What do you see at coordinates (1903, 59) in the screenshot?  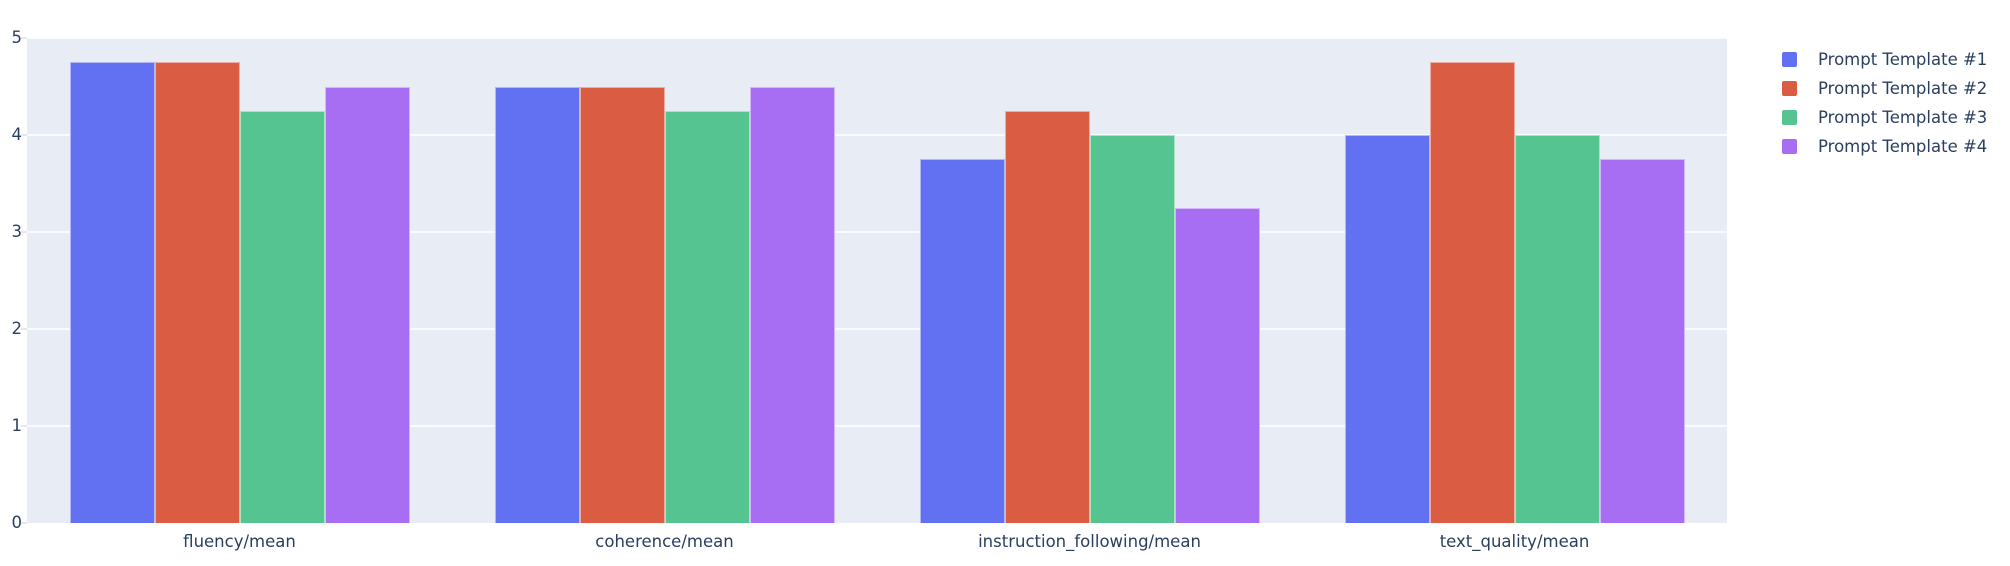 I see `legend-label: Prompt Template #1` at bounding box center [1903, 59].